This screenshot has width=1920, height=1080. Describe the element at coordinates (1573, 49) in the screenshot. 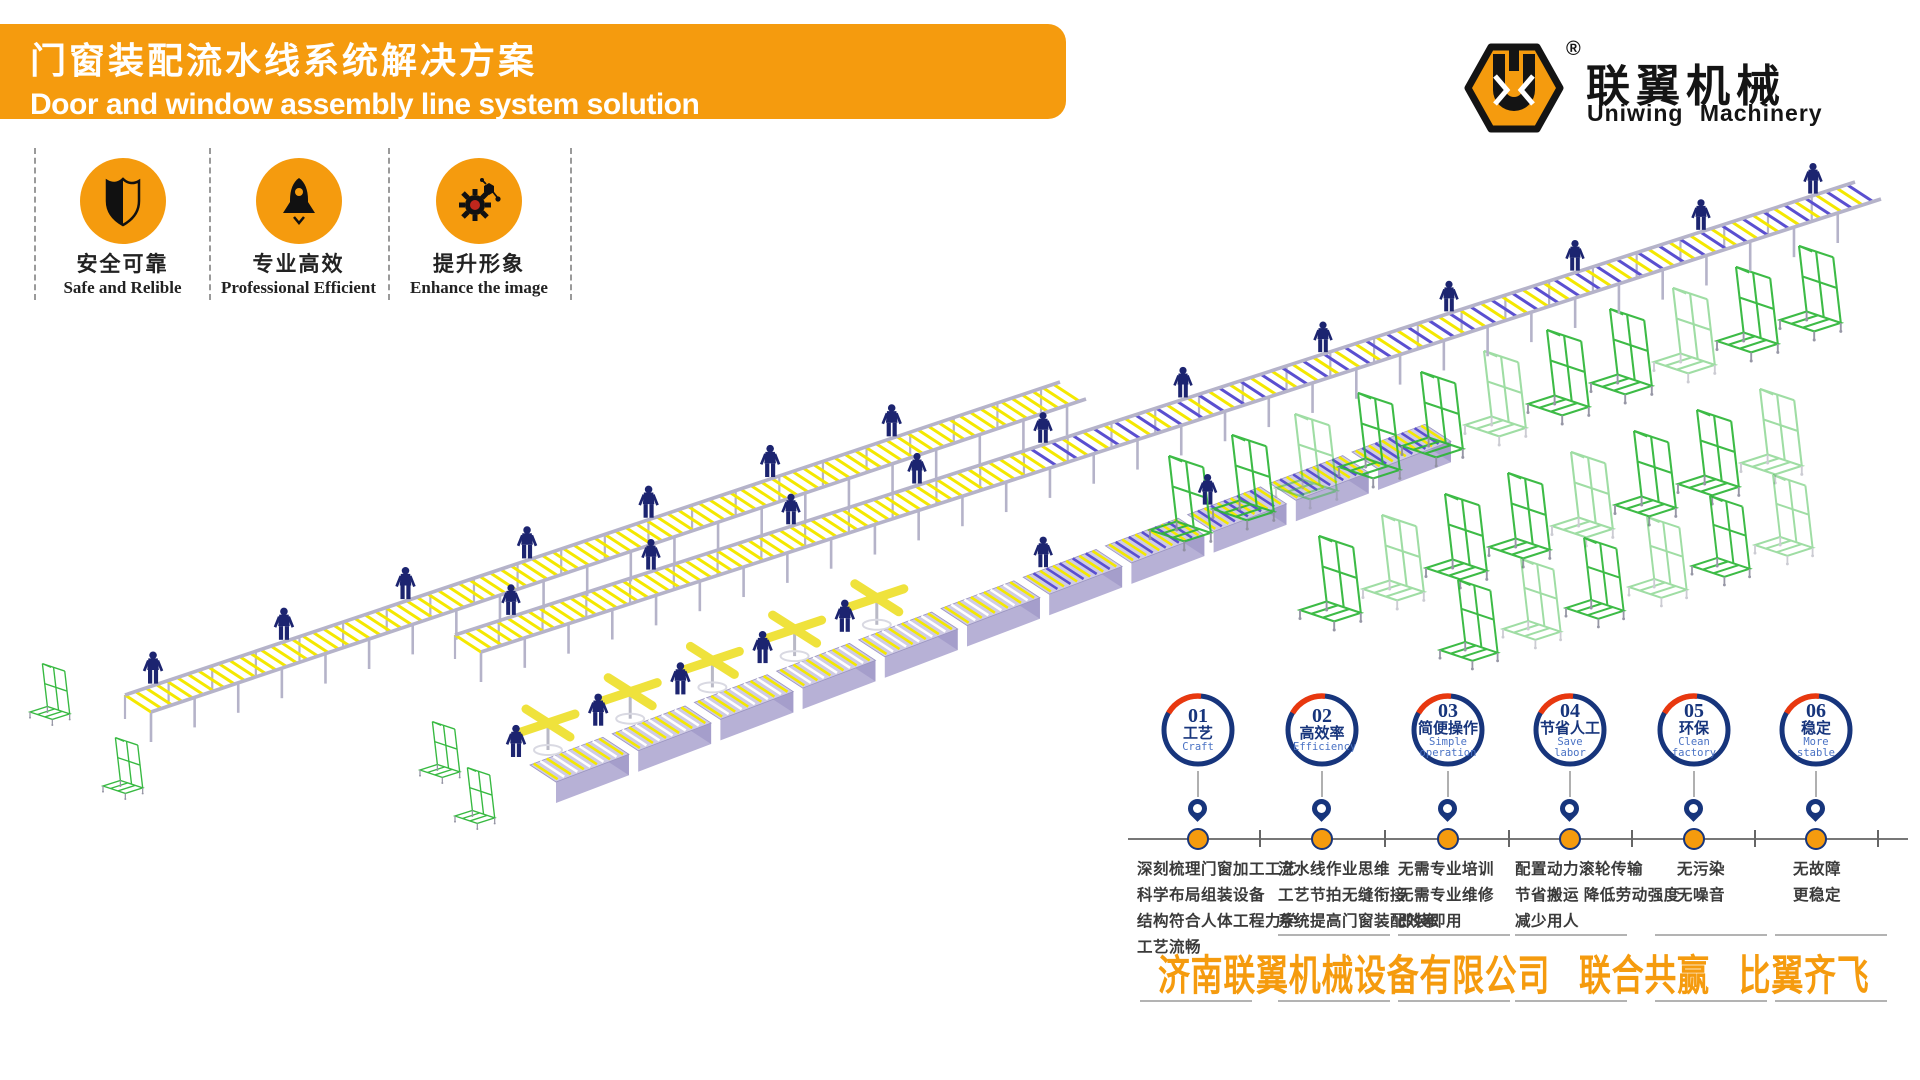

I see `registered-mark: ®` at that location.